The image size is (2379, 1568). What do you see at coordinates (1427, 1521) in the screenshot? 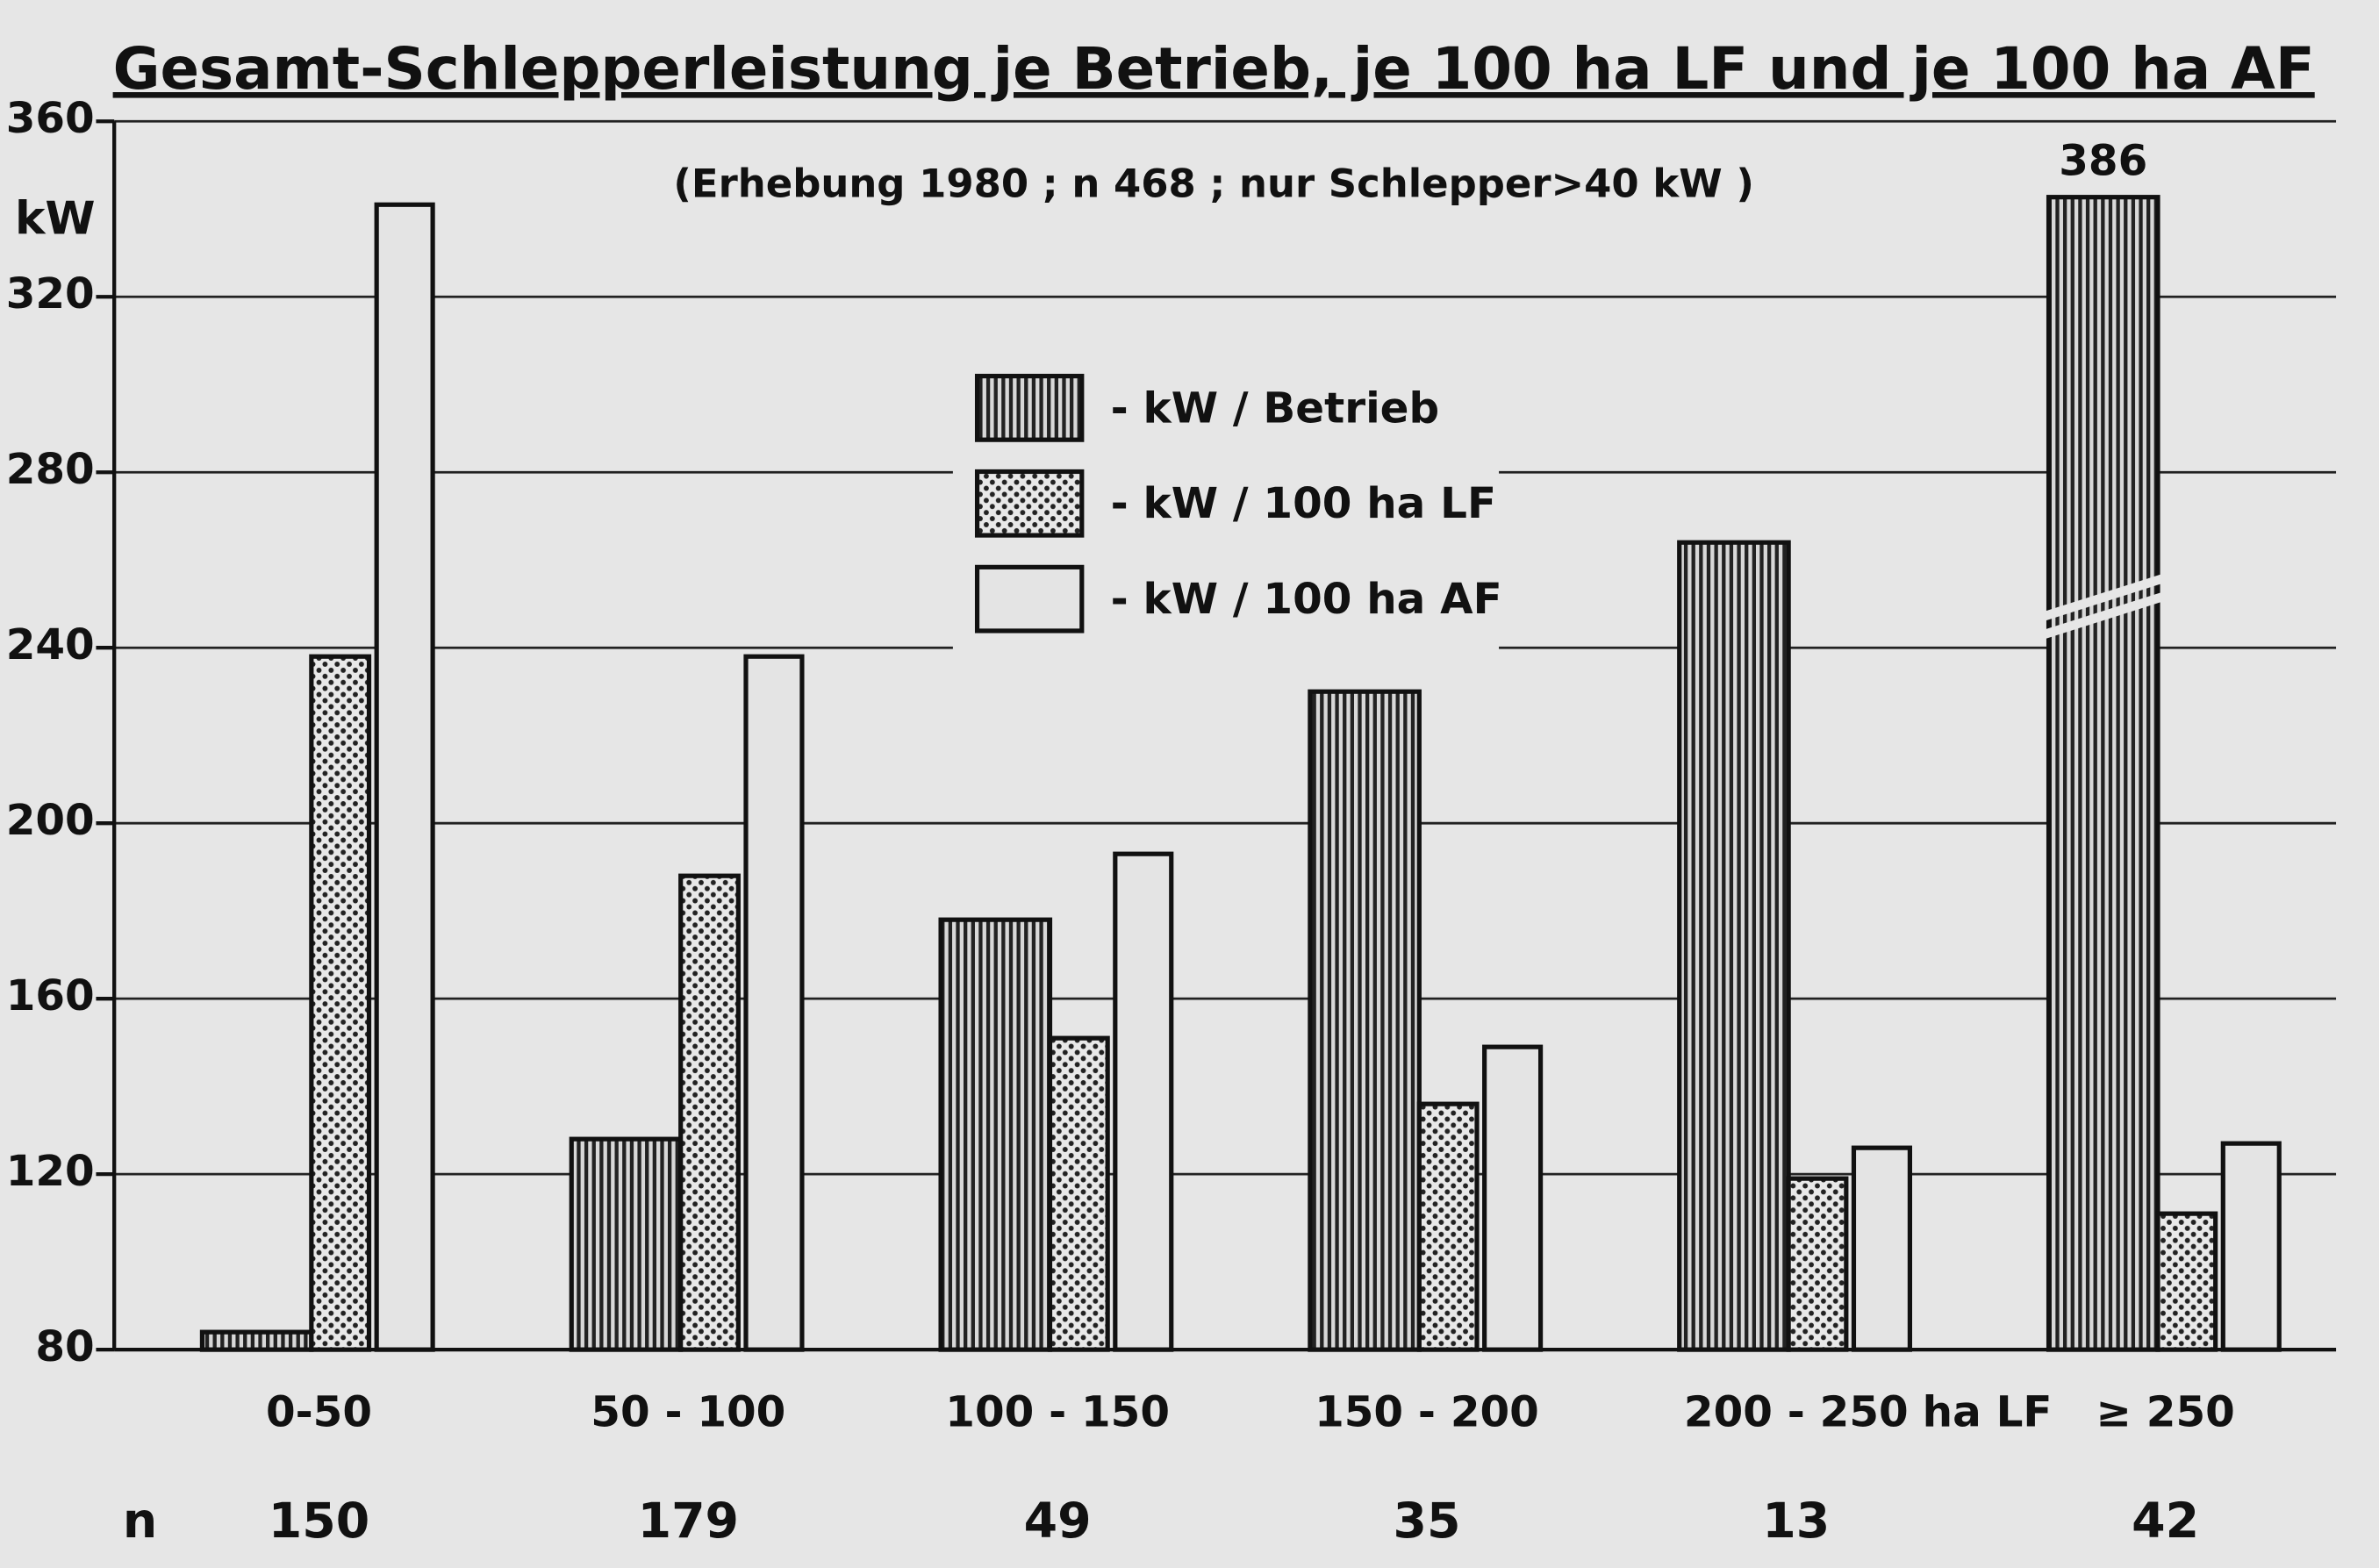
I see `n-value: 35` at bounding box center [1427, 1521].